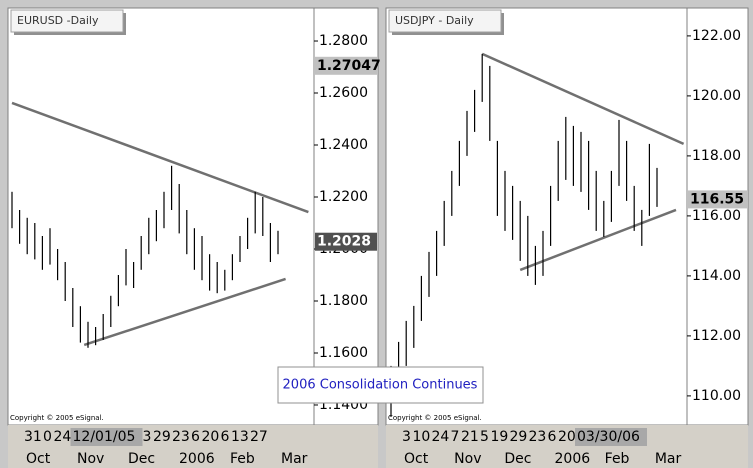  What do you see at coordinates (716, 96) in the screenshot?
I see `y-tick-label: 120.00` at bounding box center [716, 96].